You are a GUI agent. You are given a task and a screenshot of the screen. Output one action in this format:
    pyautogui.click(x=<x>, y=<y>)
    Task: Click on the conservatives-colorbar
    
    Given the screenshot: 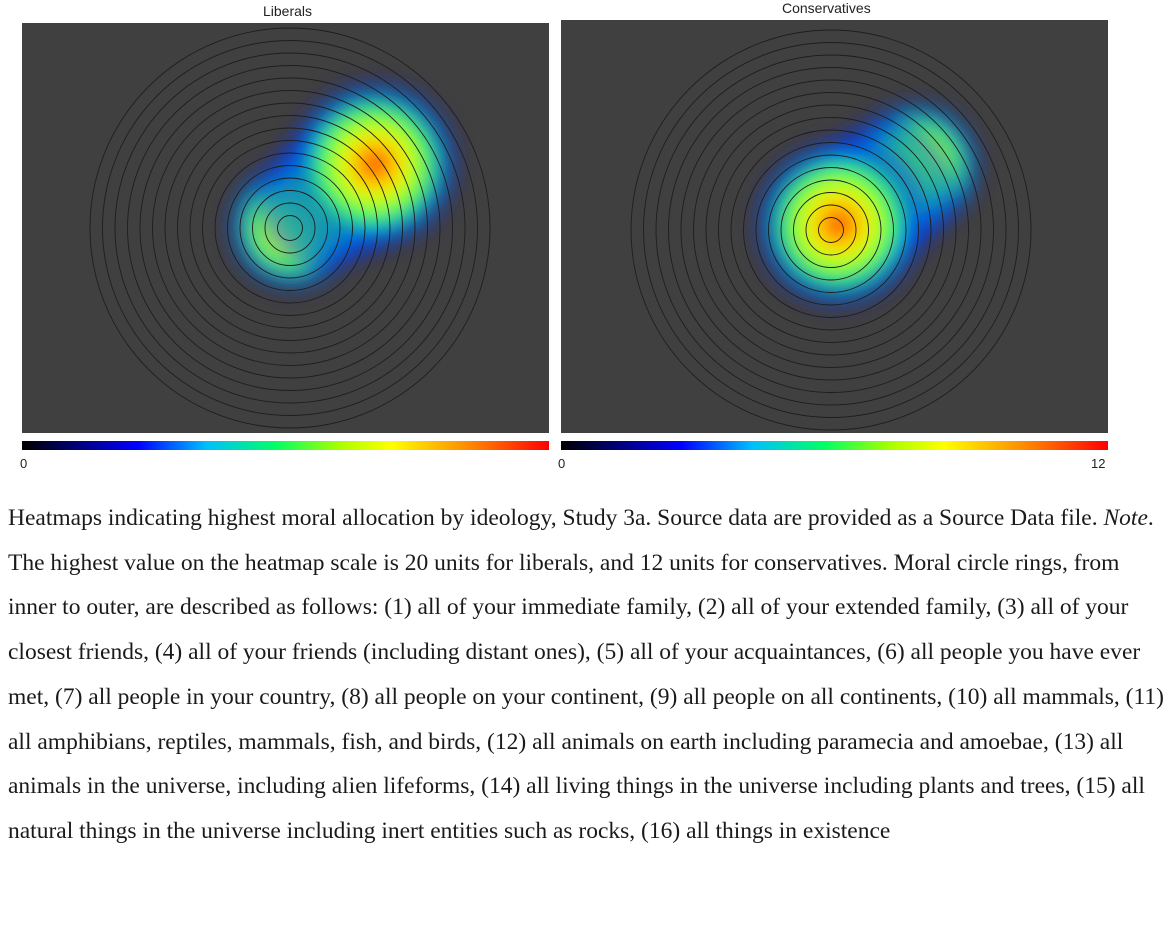 What is the action you would take?
    pyautogui.click(x=834, y=445)
    